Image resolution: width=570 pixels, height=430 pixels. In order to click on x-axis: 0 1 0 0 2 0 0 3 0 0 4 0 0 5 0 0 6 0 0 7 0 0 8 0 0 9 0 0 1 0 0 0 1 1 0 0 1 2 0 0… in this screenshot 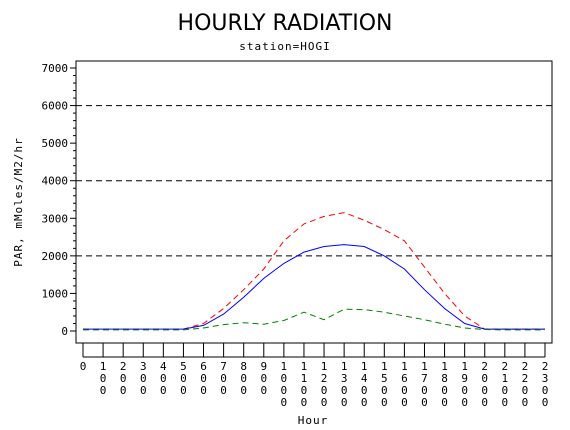, I will do `click(314, 376)`.